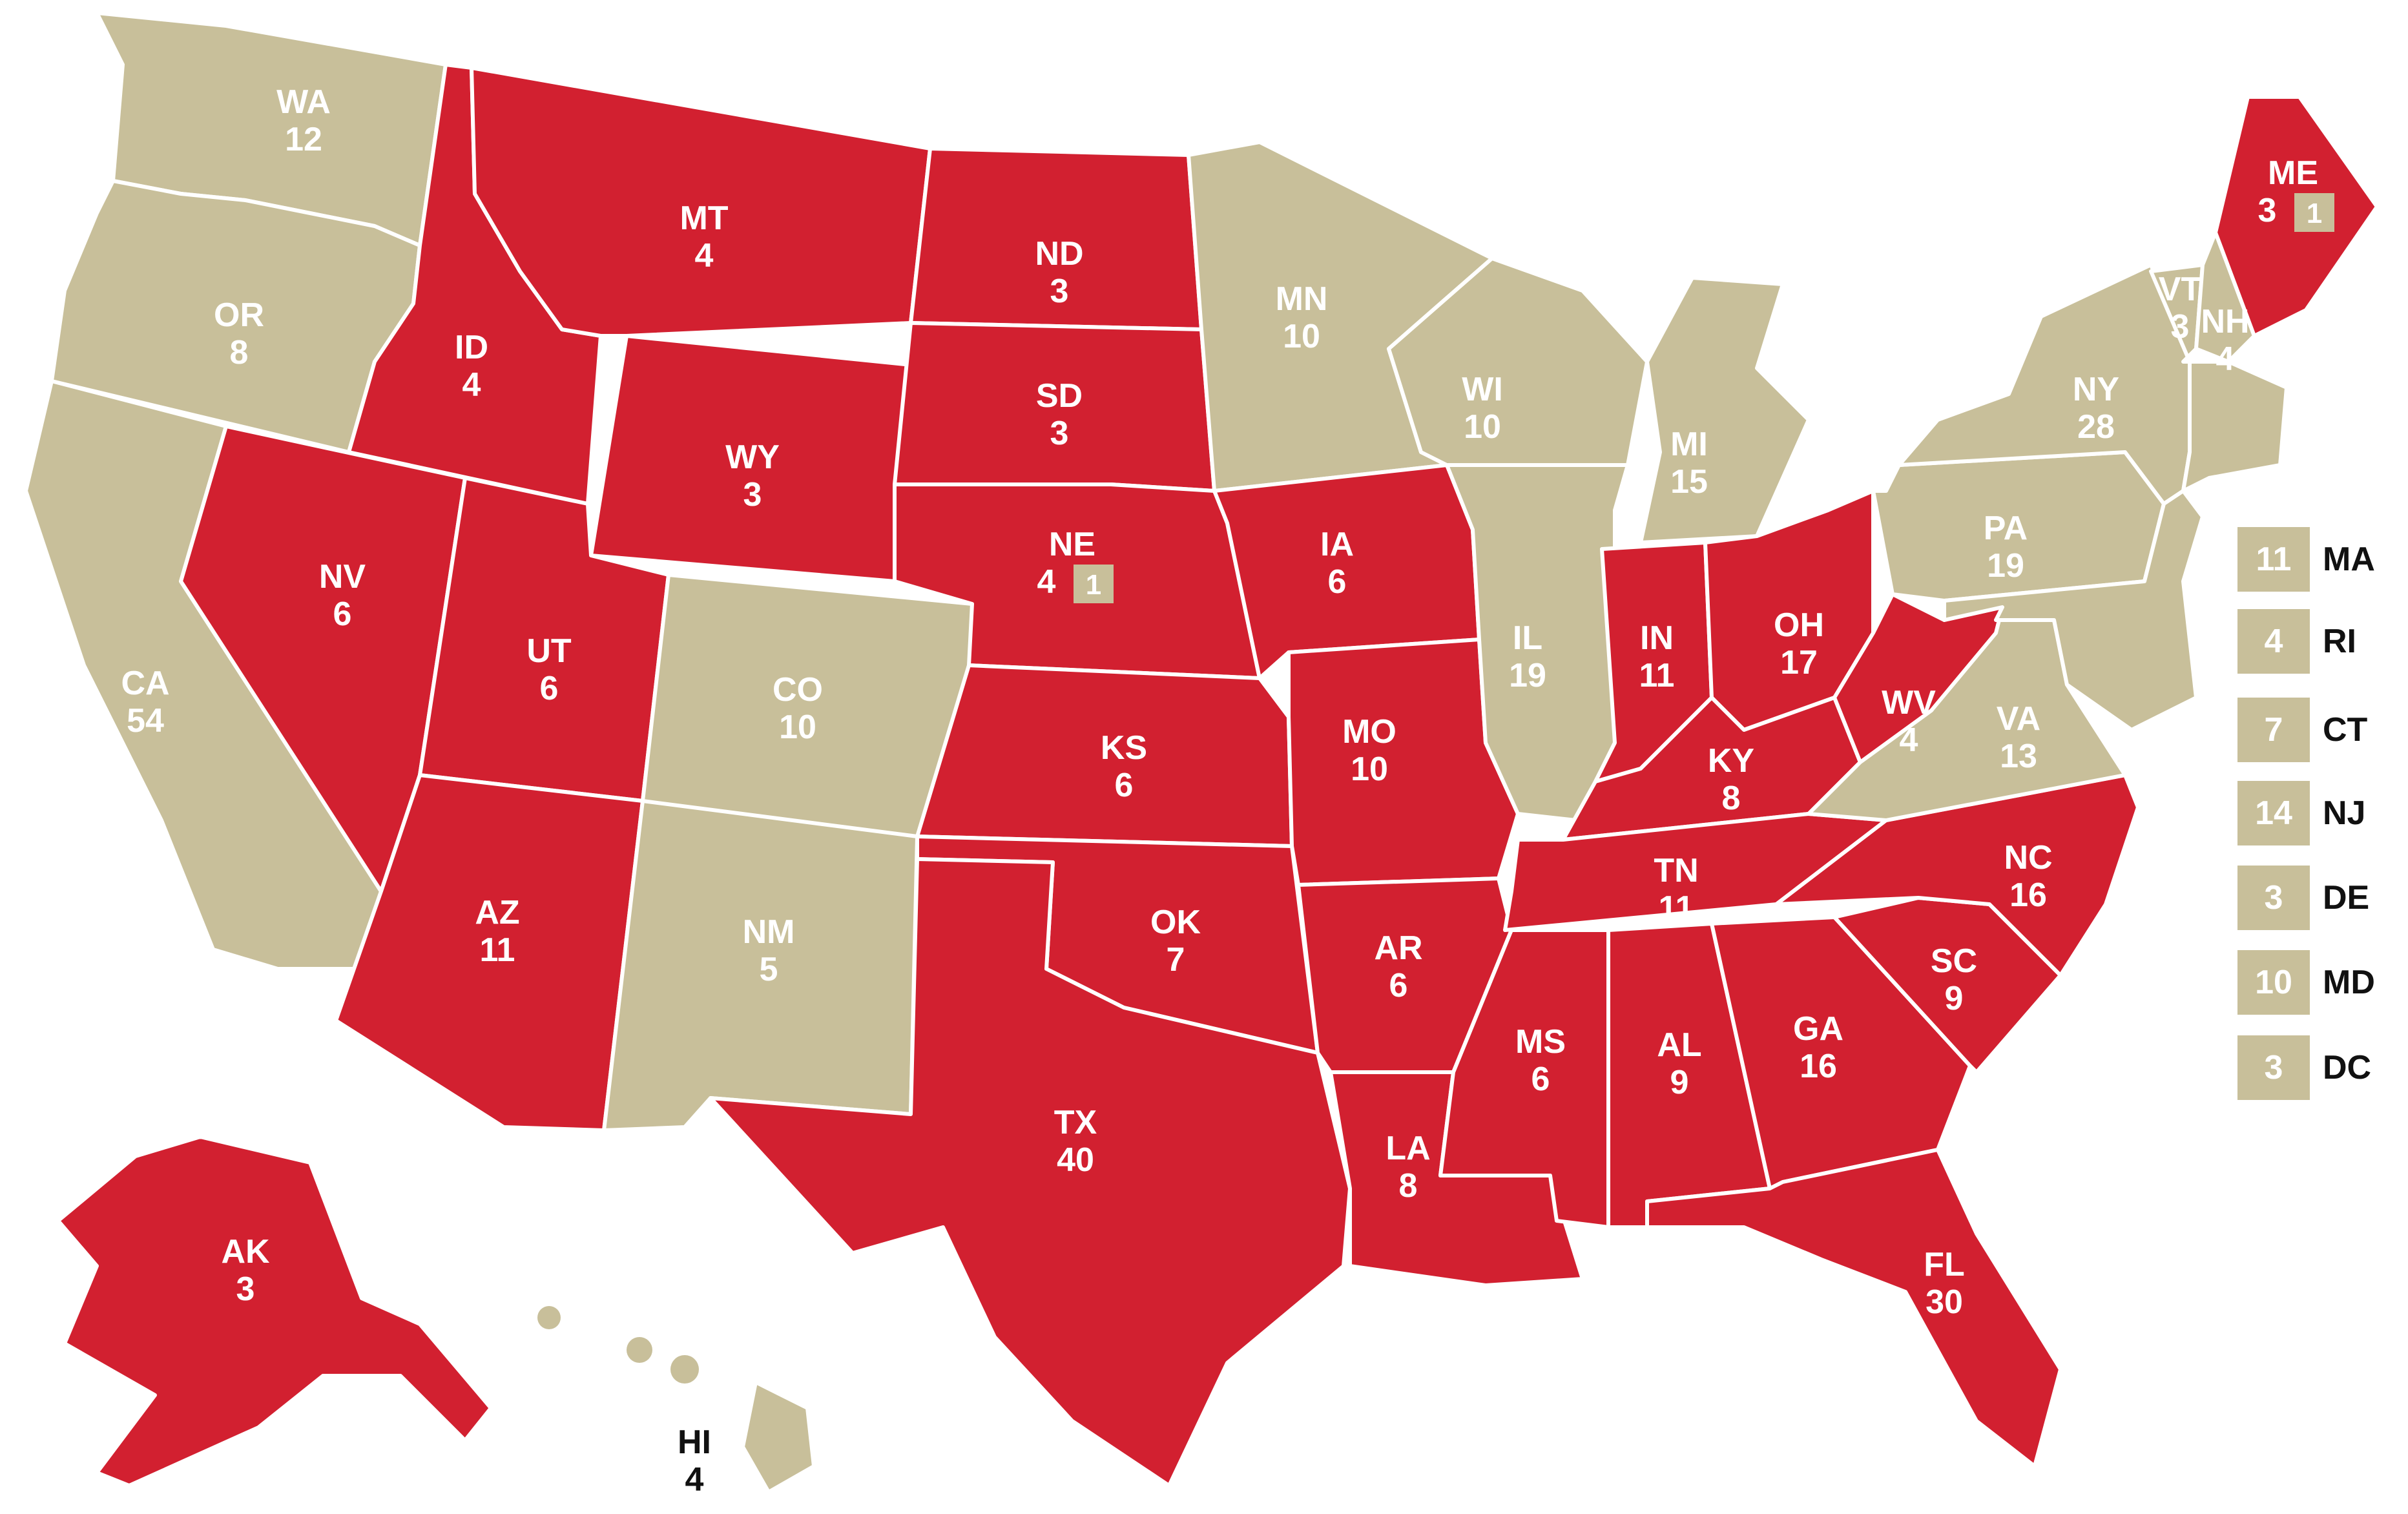  Describe the element at coordinates (684, 1370) in the screenshot. I see `state-shape-hi-island` at that location.